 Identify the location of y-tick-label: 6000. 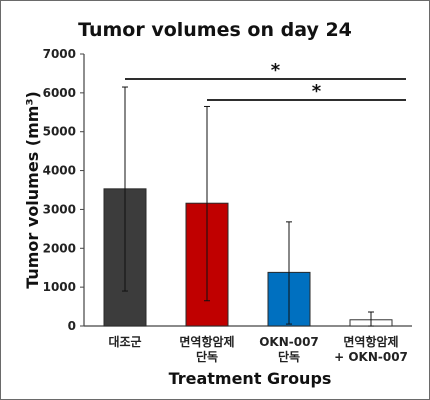
(59, 93).